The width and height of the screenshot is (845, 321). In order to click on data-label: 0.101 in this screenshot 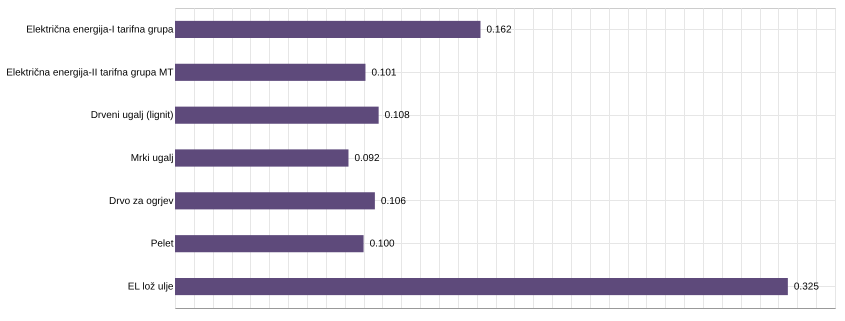, I will do `click(384, 72)`.